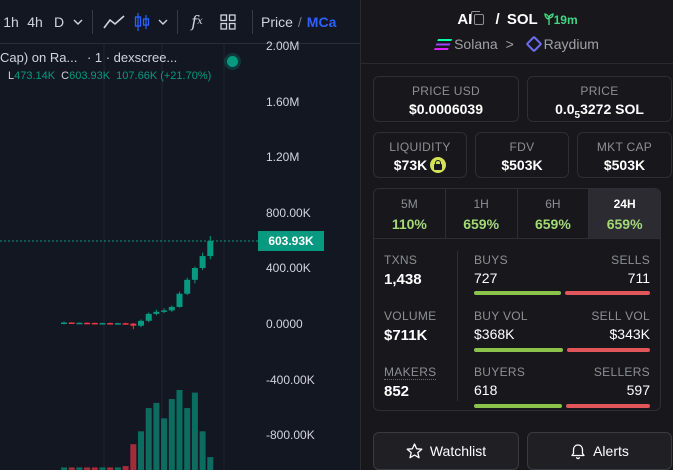 The image size is (673, 470). Describe the element at coordinates (92, 21) in the screenshot. I see `toolbar-divider` at that location.